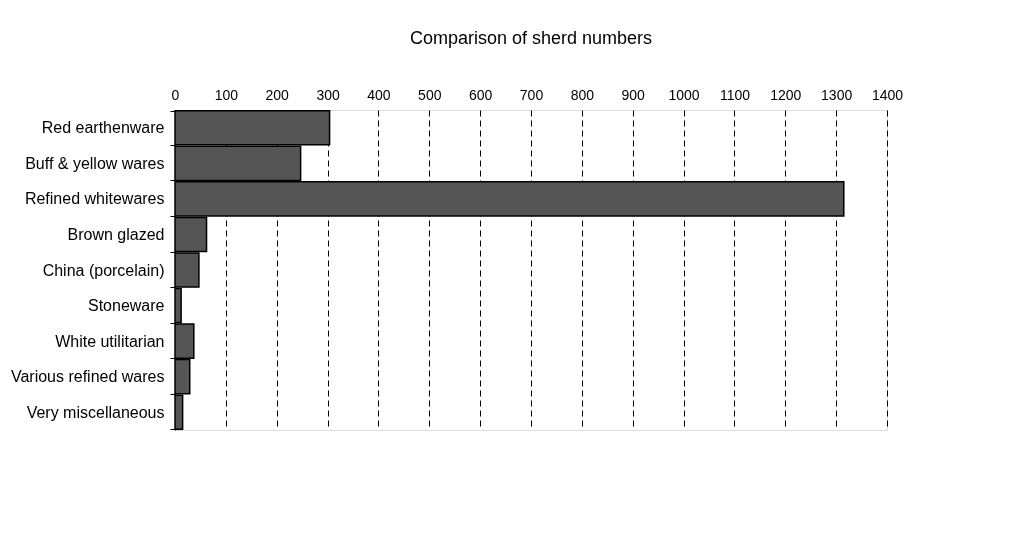  I want to click on x-tick-label: 100, so click(226, 94).